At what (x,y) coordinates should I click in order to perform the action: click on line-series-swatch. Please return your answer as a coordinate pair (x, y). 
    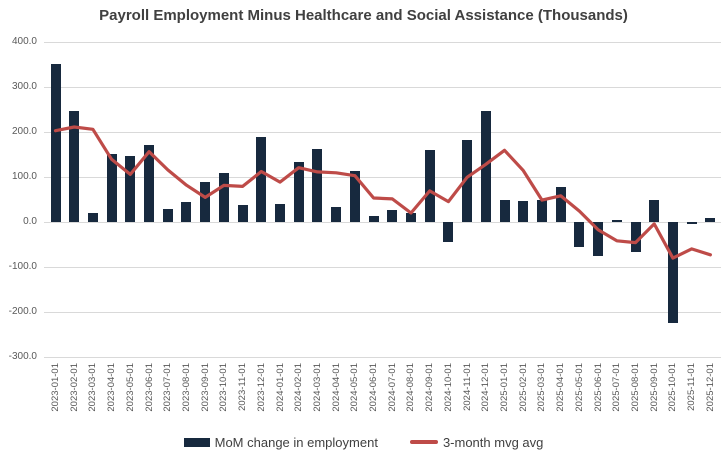
    Looking at the image, I should click on (423, 442).